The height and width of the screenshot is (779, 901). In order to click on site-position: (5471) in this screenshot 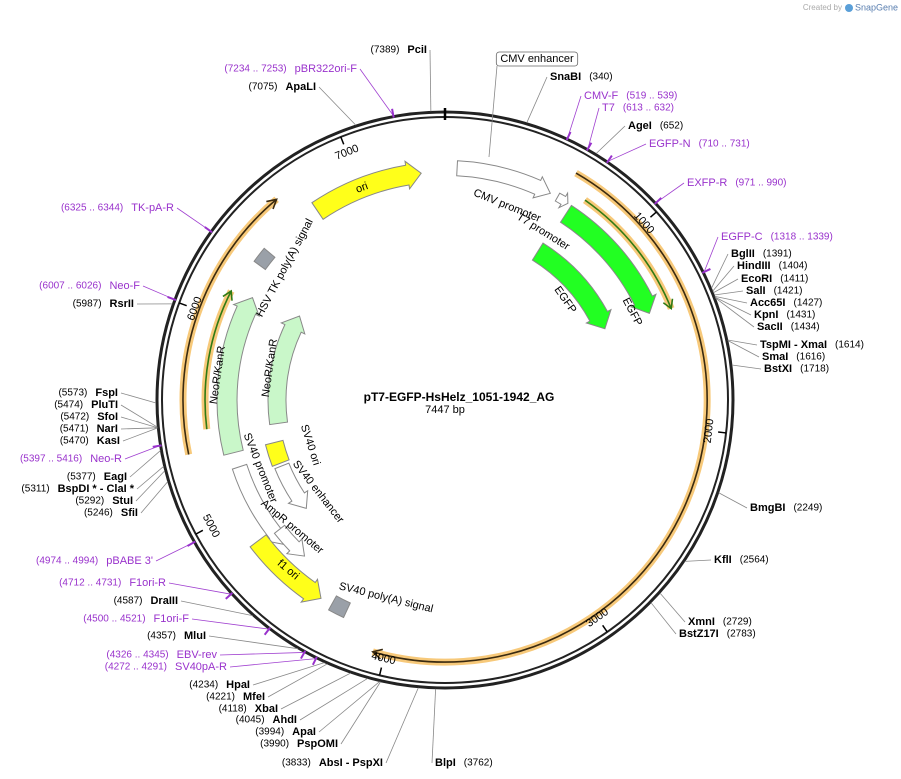, I will do `click(74, 429)`.